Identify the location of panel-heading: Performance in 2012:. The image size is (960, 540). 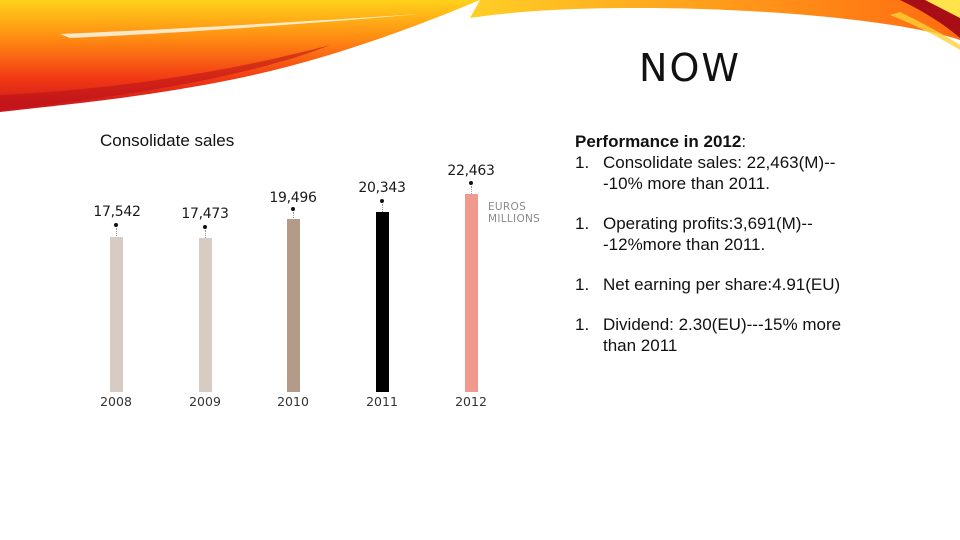
(725, 141).